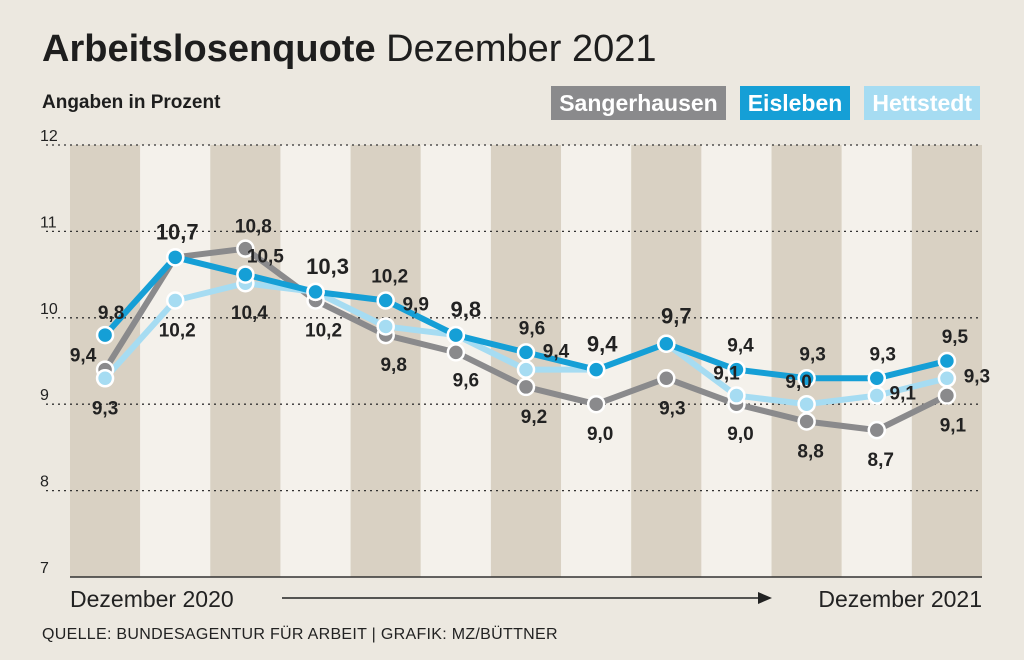 This screenshot has height=660, width=1024. I want to click on time-arrow-head, so click(765, 598).